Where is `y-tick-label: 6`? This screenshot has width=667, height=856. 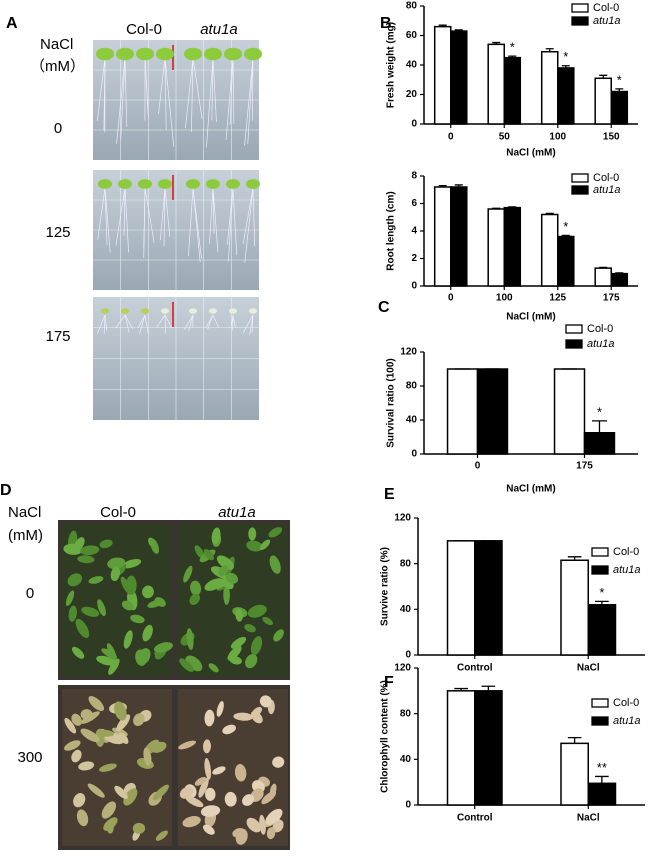
y-tick-label: 6 is located at coordinates (414, 203).